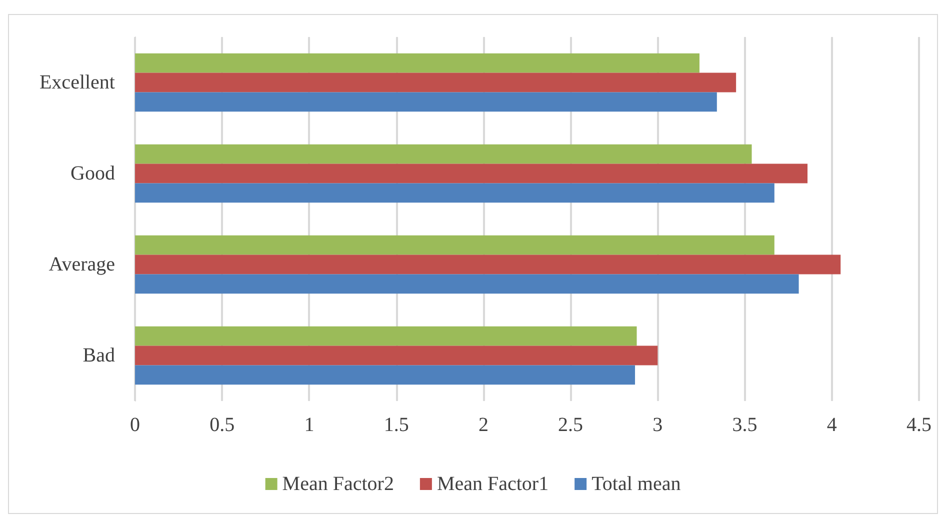 The width and height of the screenshot is (945, 520). What do you see at coordinates (571, 425) in the screenshot?
I see `x-tick-label: 2.5` at bounding box center [571, 425].